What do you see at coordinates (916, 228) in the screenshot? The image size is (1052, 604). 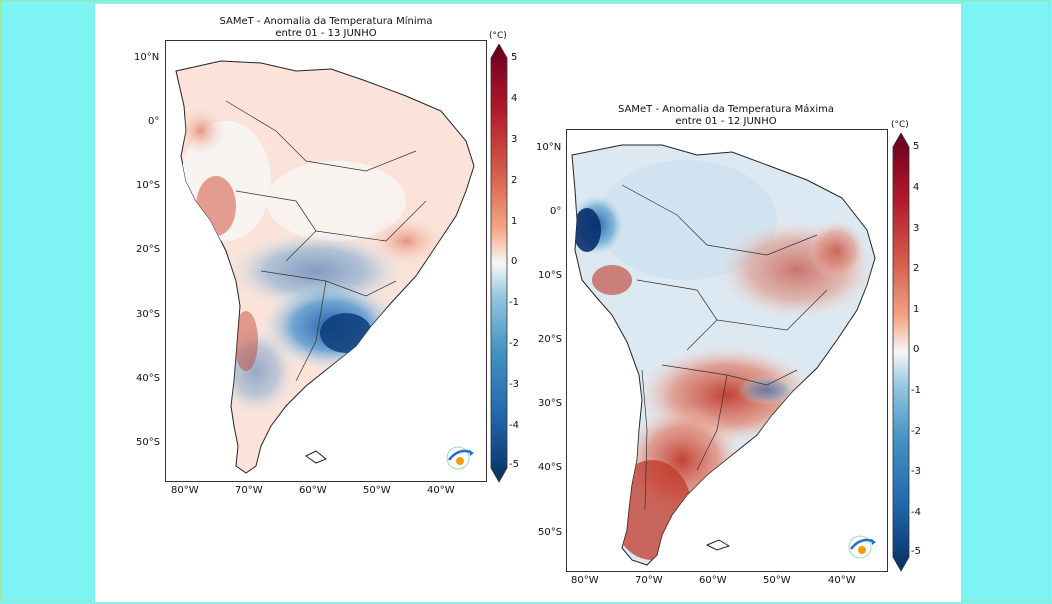 I see `tmax-colorbar-tick: 3` at bounding box center [916, 228].